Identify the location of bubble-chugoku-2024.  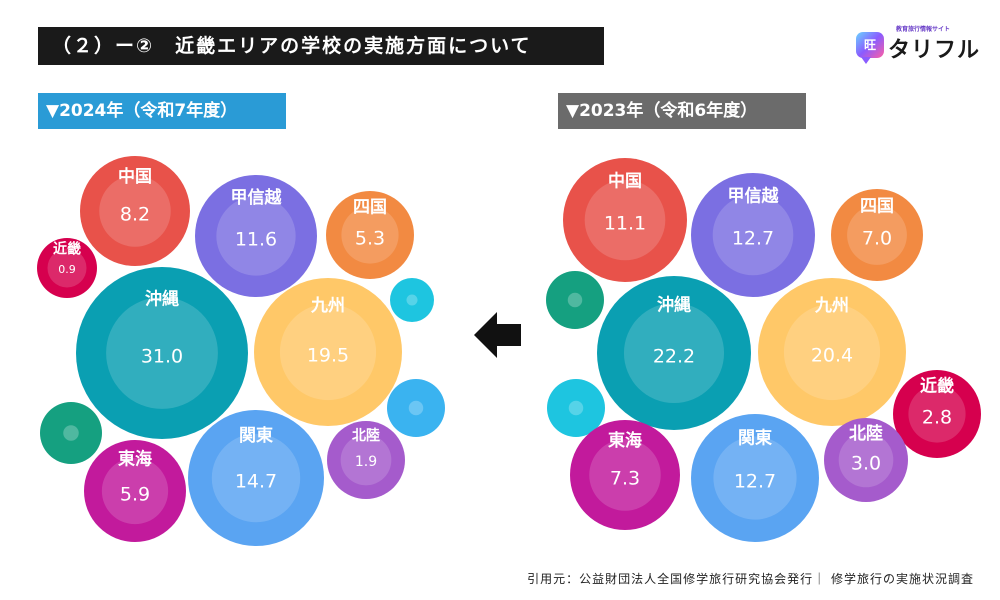
(135, 211).